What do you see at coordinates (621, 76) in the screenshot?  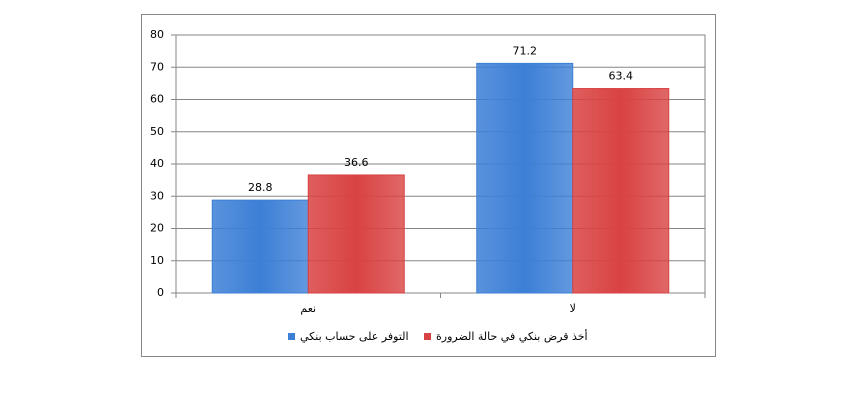 I see `value-label: 63.4` at bounding box center [621, 76].